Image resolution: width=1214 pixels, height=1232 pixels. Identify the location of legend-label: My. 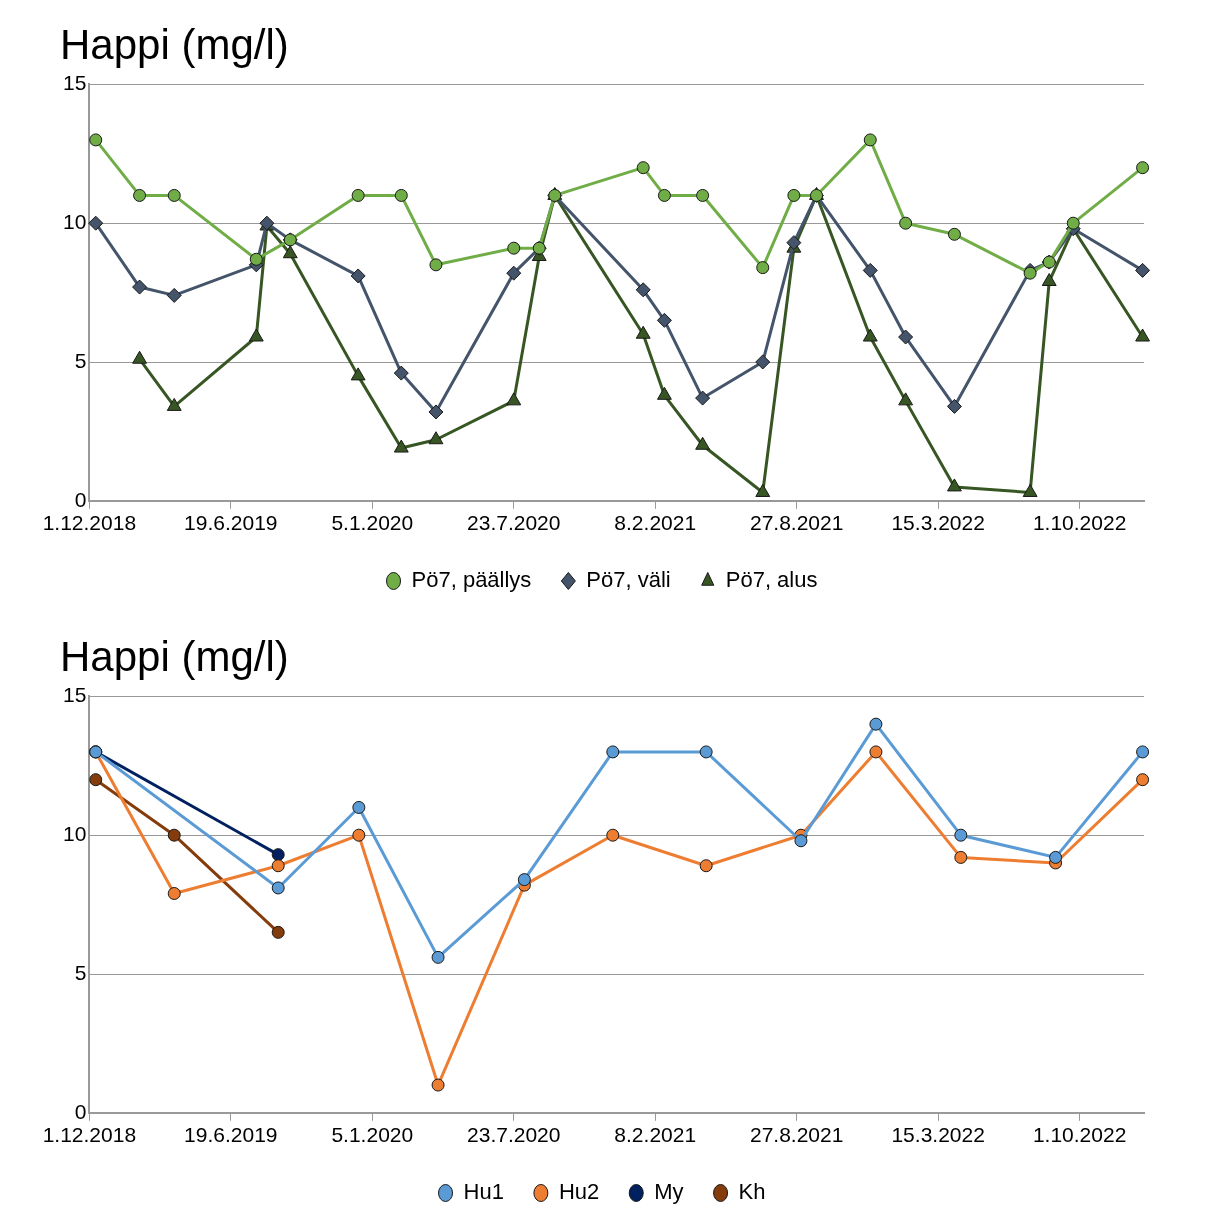
(669, 1192).